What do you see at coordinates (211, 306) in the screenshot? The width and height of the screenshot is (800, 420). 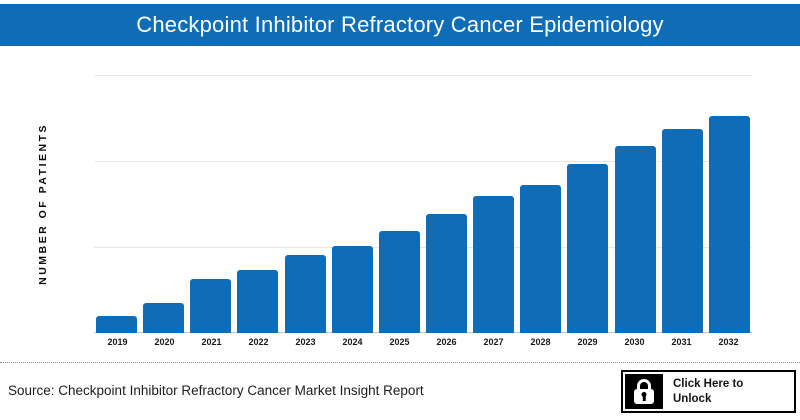 I see `bar-2021` at bounding box center [211, 306].